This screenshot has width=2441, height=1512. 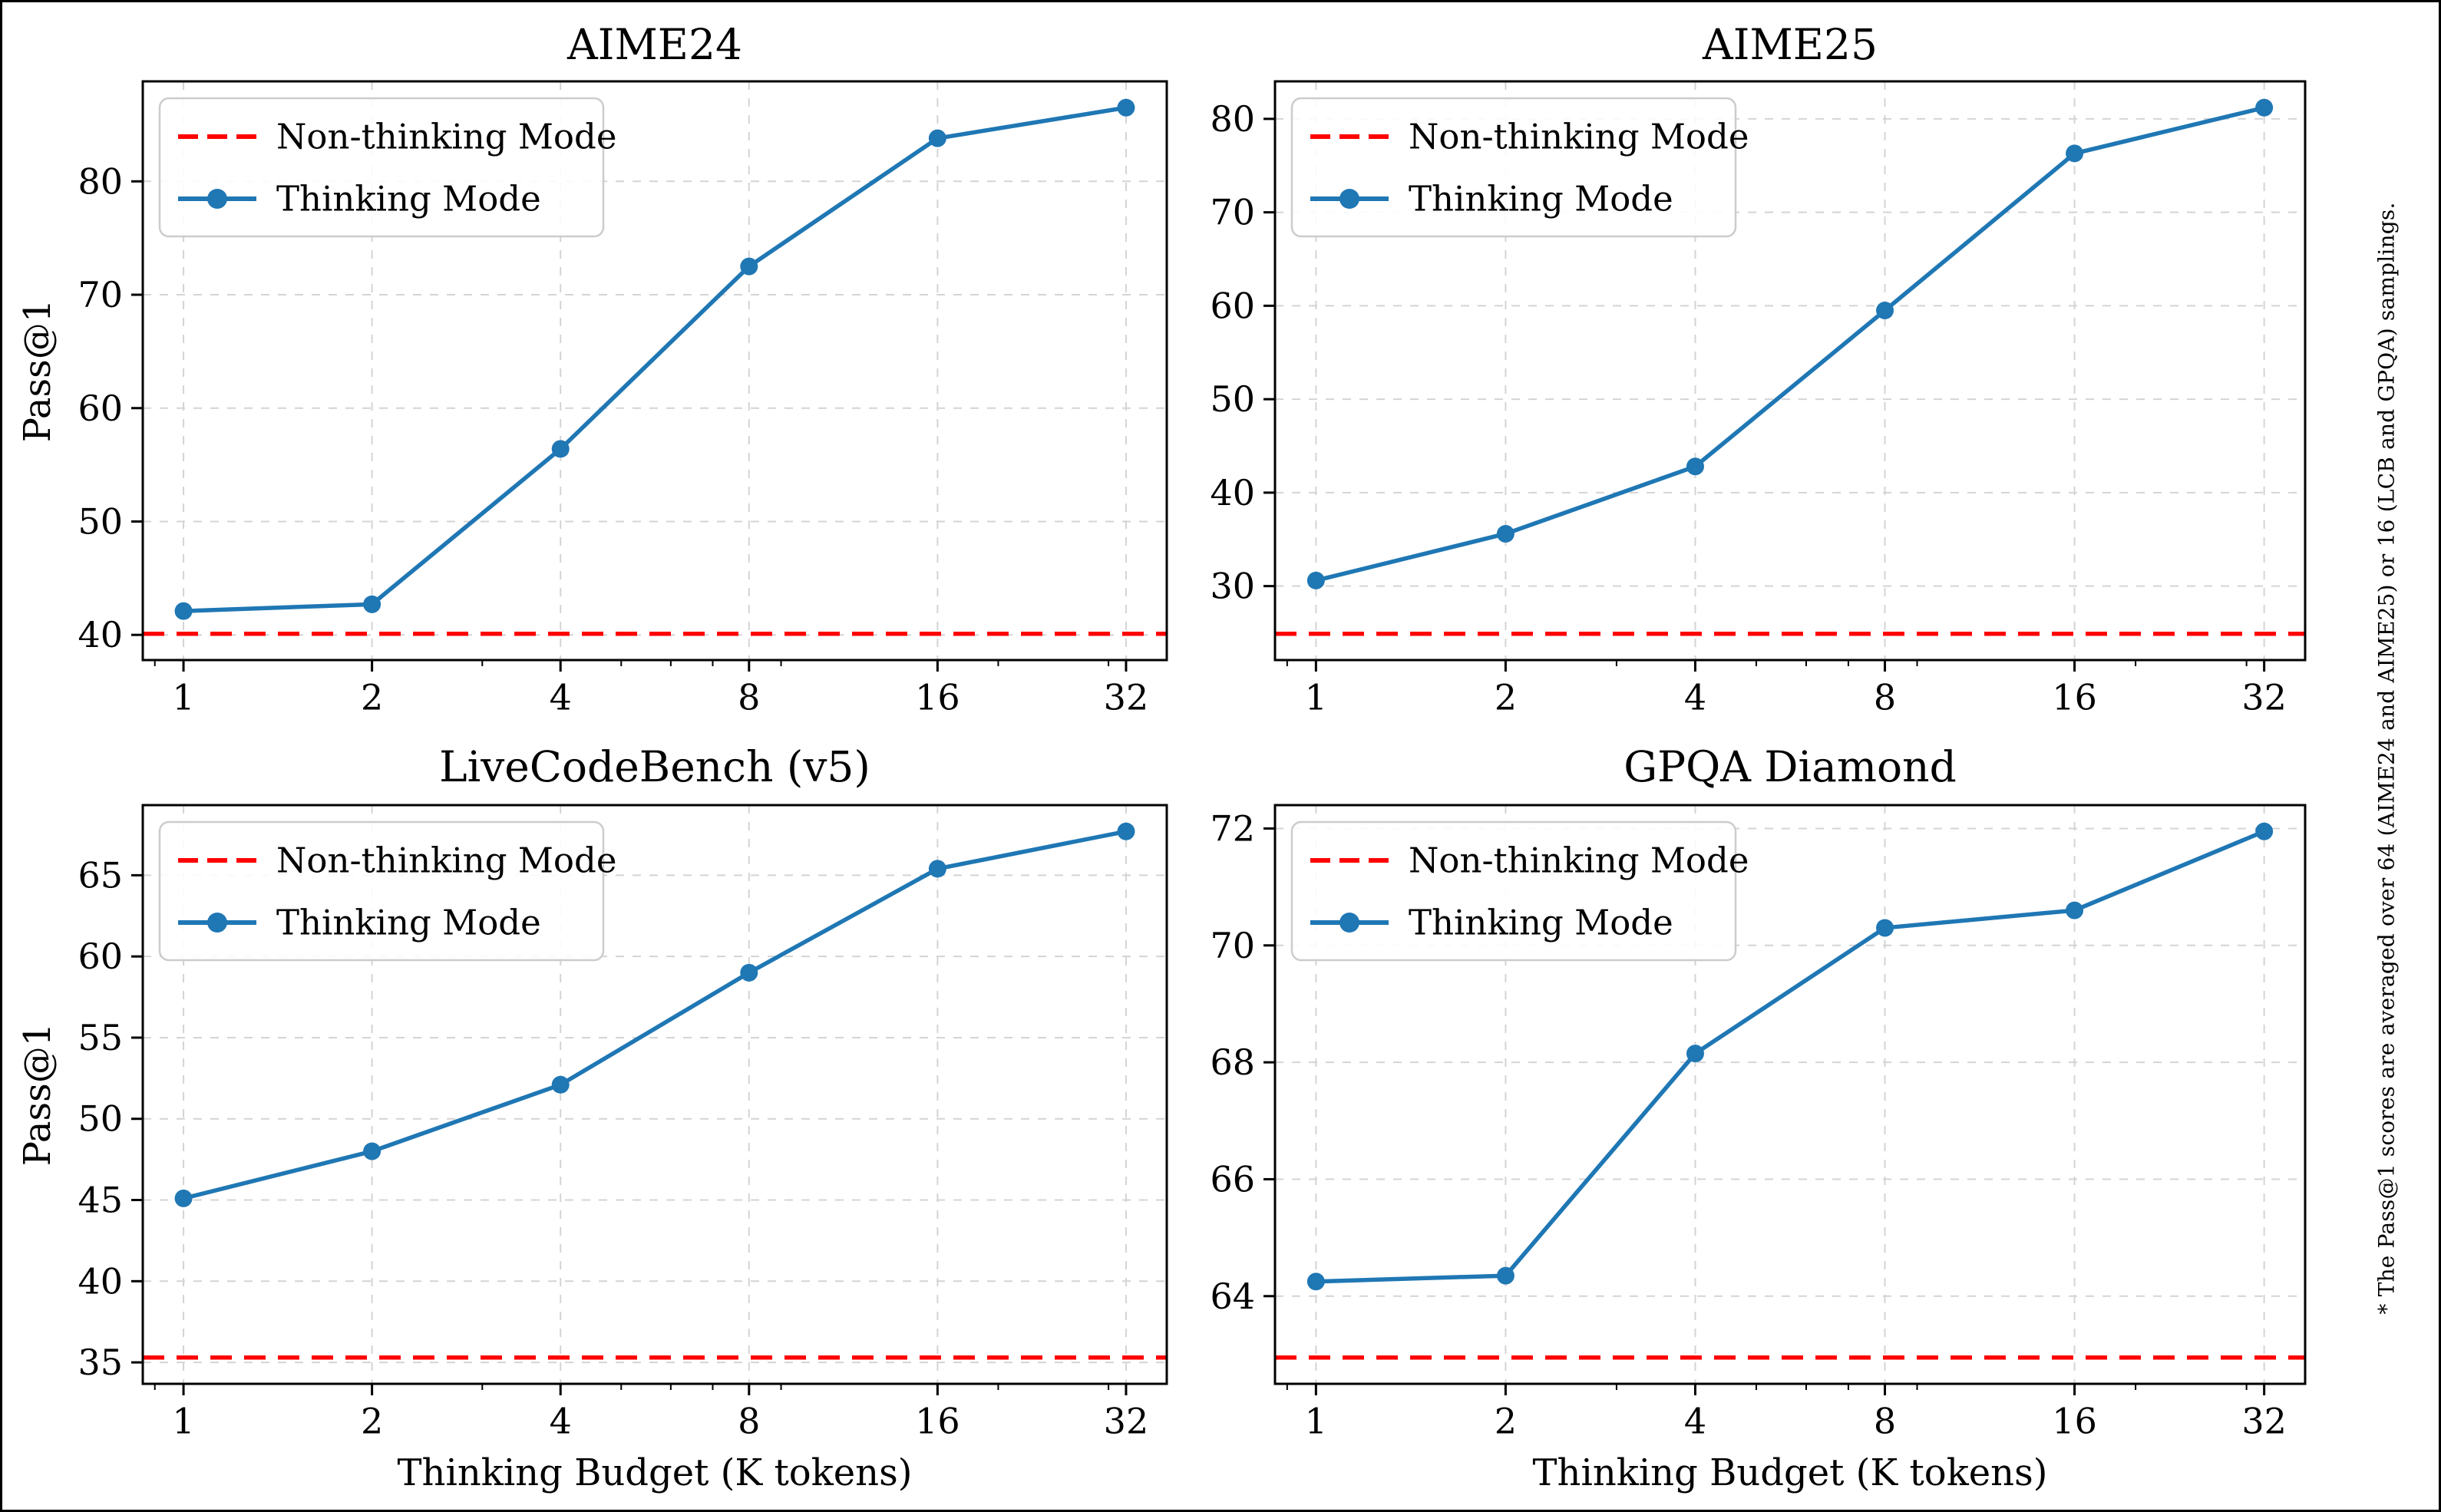 I want to click on y-tick-label: 72, so click(x=1232, y=828).